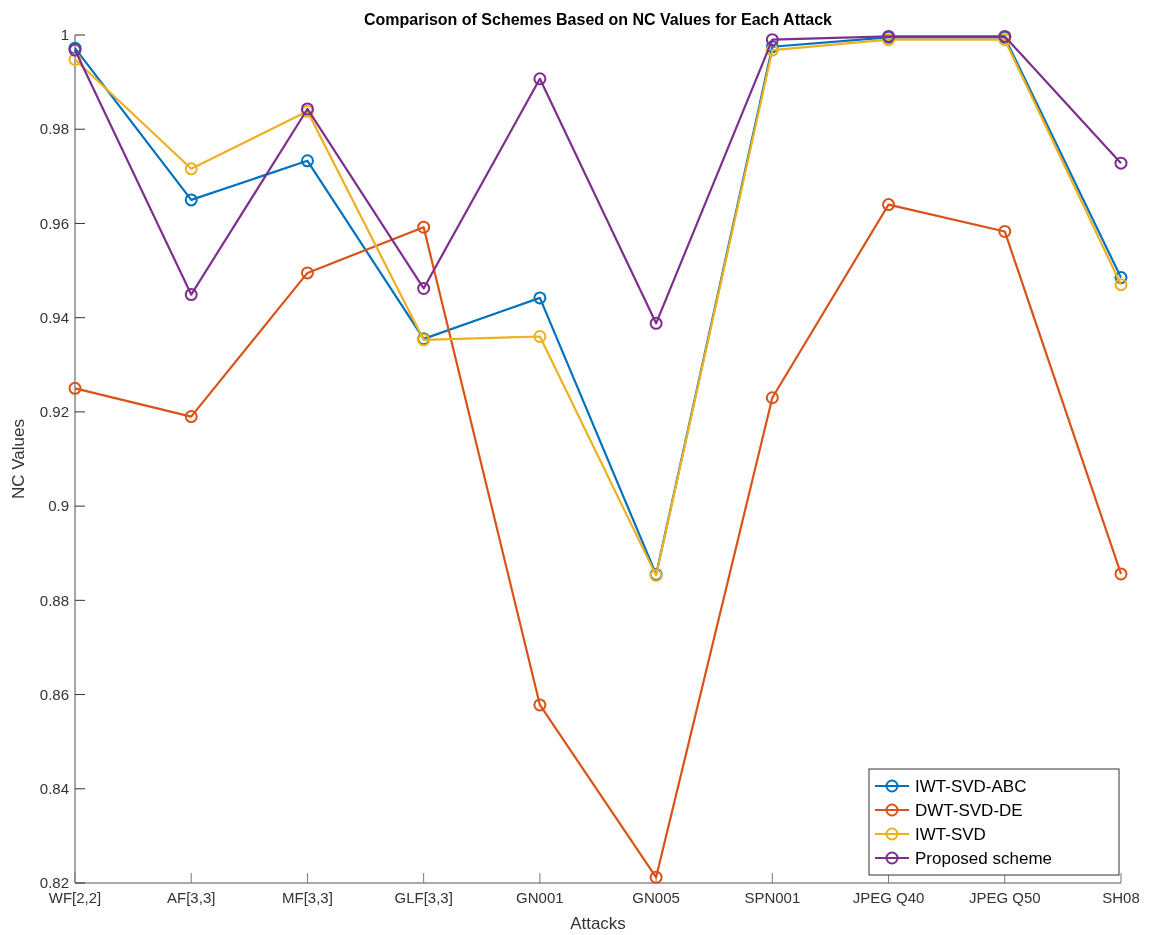 Image resolution: width=1151 pixels, height=935 pixels. I want to click on y-tick-label: 1, so click(64, 35).